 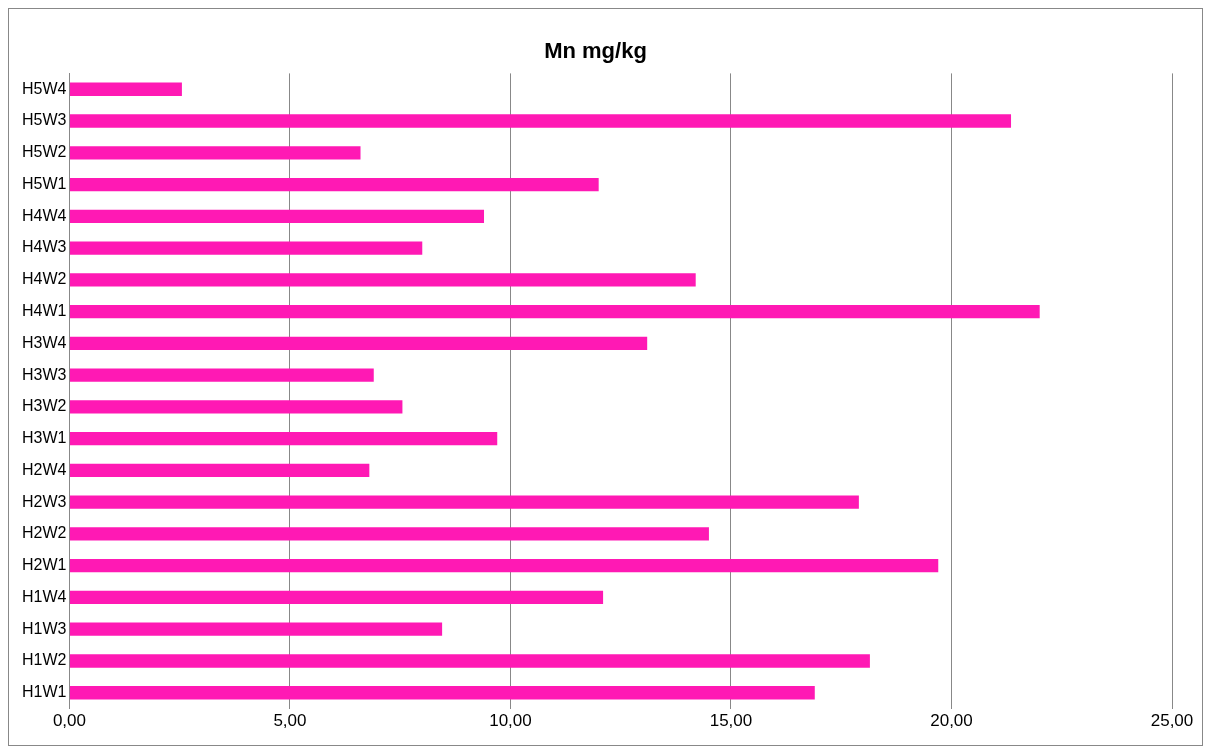 What do you see at coordinates (44, 438) in the screenshot?
I see `y-tick-label: H3W1` at bounding box center [44, 438].